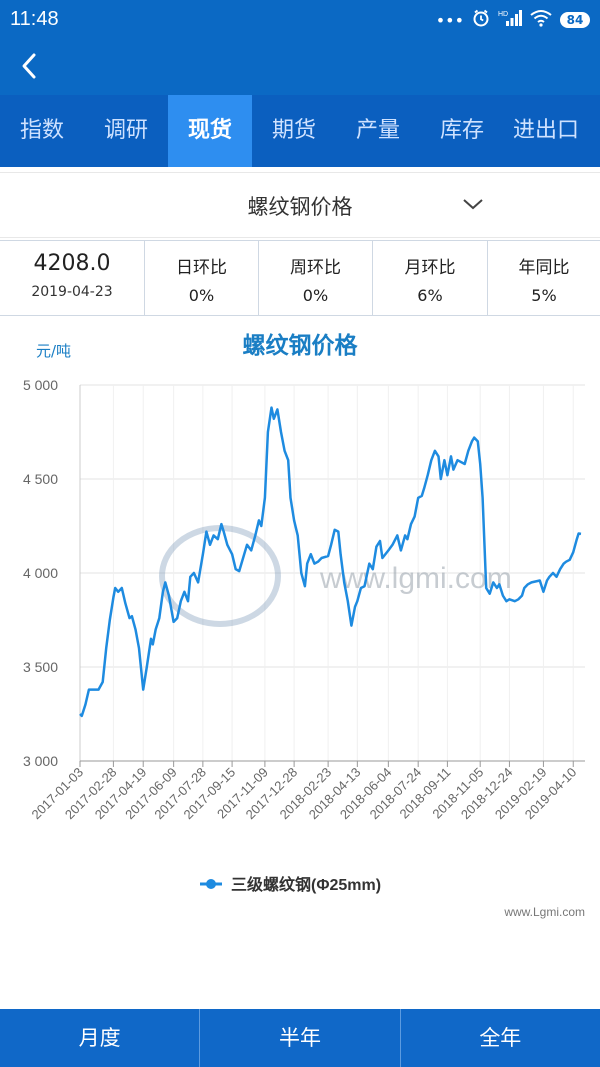 This screenshot has height=1067, width=600. What do you see at coordinates (40, 573) in the screenshot?
I see `y-tick-label: 4 000` at bounding box center [40, 573].